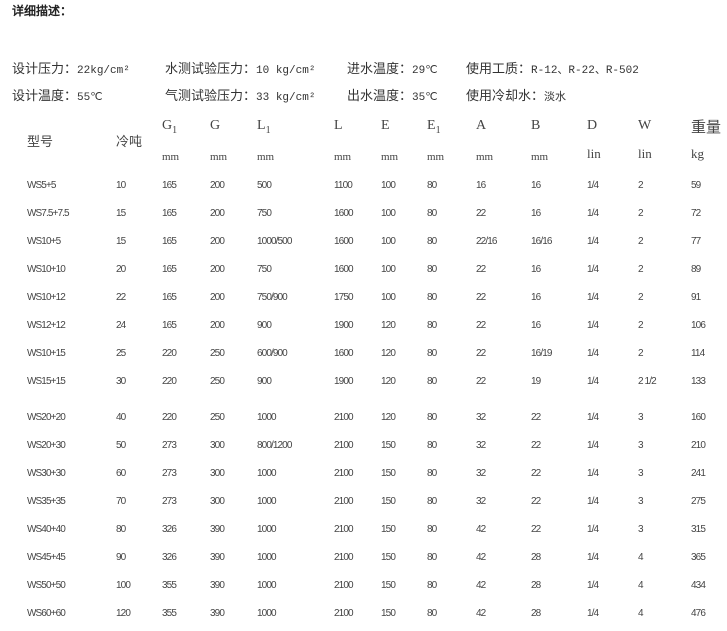 This screenshot has width=727, height=631. I want to click on spec-value: 10 kg/cm², so click(286, 71).